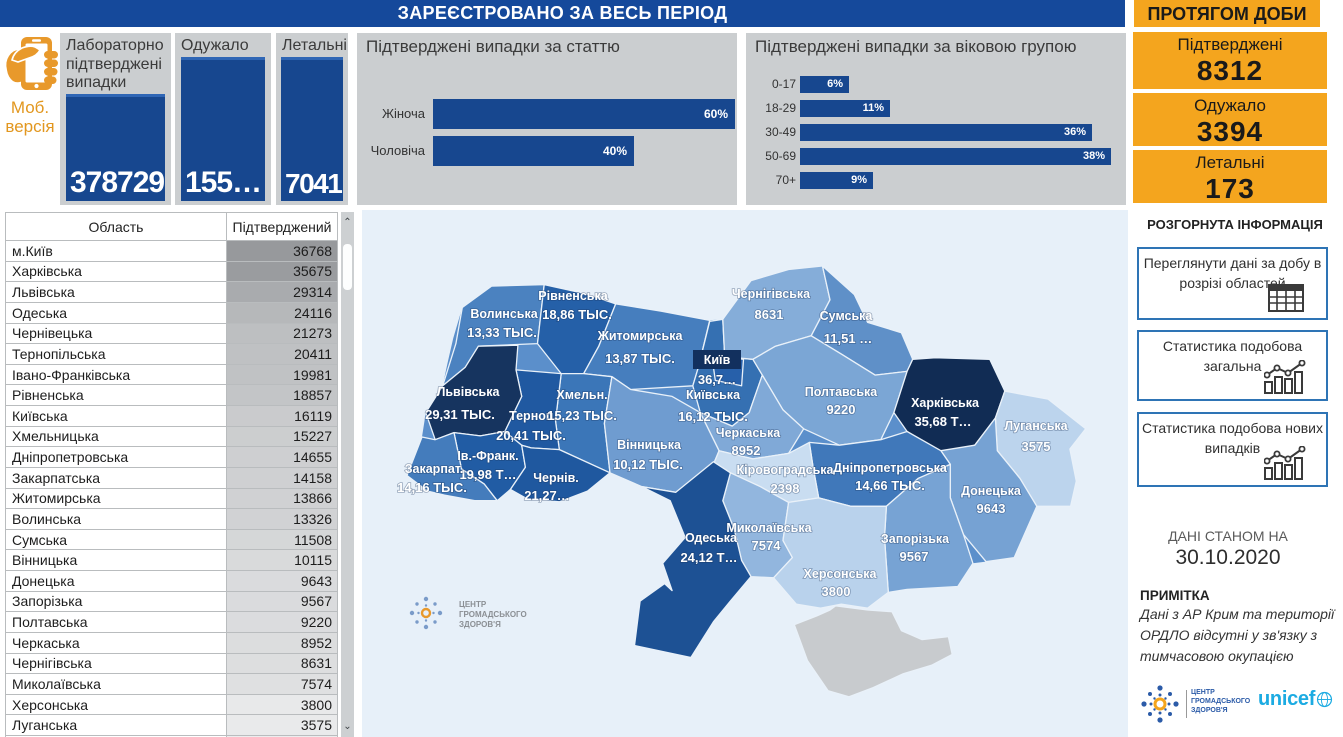 The width and height of the screenshot is (1343, 737). Describe the element at coordinates (786, 470) in the screenshot. I see `svg-text: Кіровоградська` at that location.